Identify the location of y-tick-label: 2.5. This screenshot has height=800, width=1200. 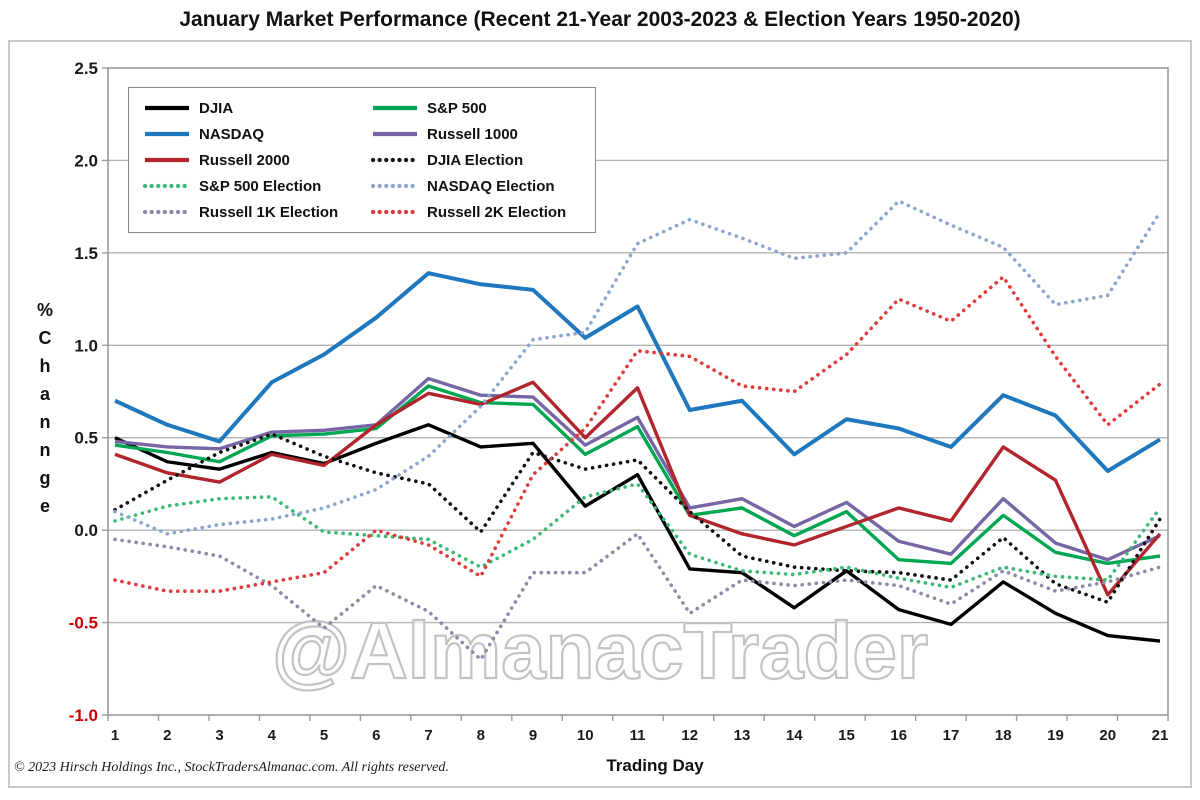
(86, 68).